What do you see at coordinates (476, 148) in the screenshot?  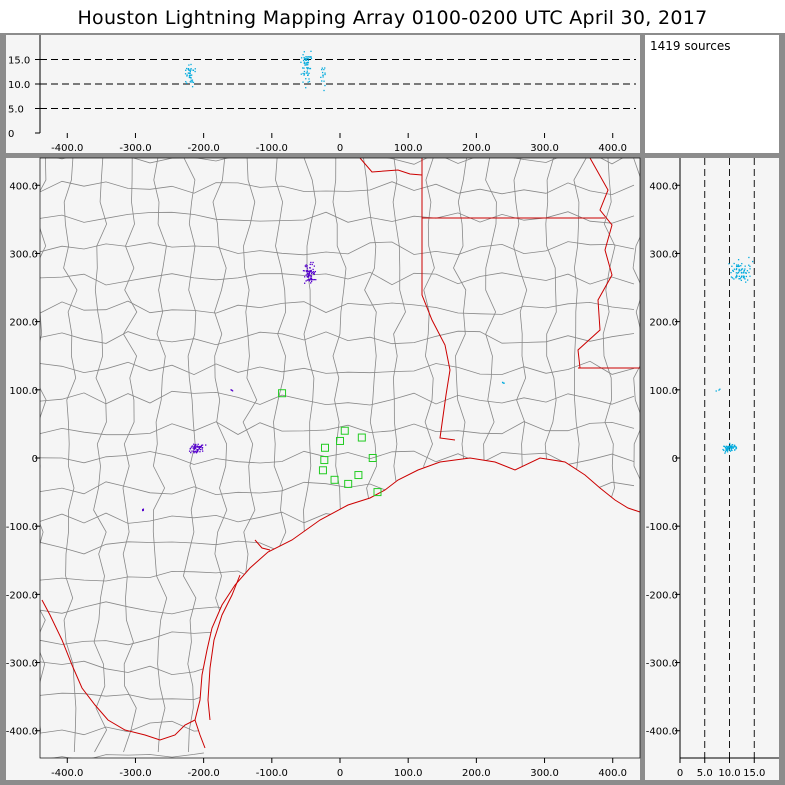 I see `altitude-x-tick-label: 200.0` at bounding box center [476, 148].